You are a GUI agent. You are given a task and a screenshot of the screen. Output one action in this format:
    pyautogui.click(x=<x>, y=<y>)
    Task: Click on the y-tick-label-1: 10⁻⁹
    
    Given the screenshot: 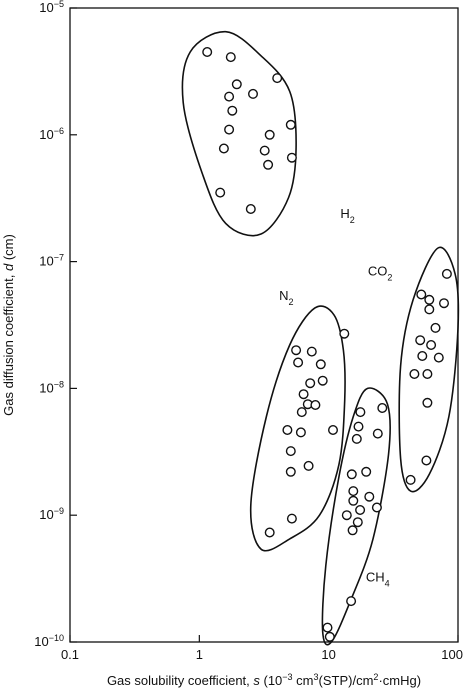 What is the action you would take?
    pyautogui.click(x=51, y=514)
    